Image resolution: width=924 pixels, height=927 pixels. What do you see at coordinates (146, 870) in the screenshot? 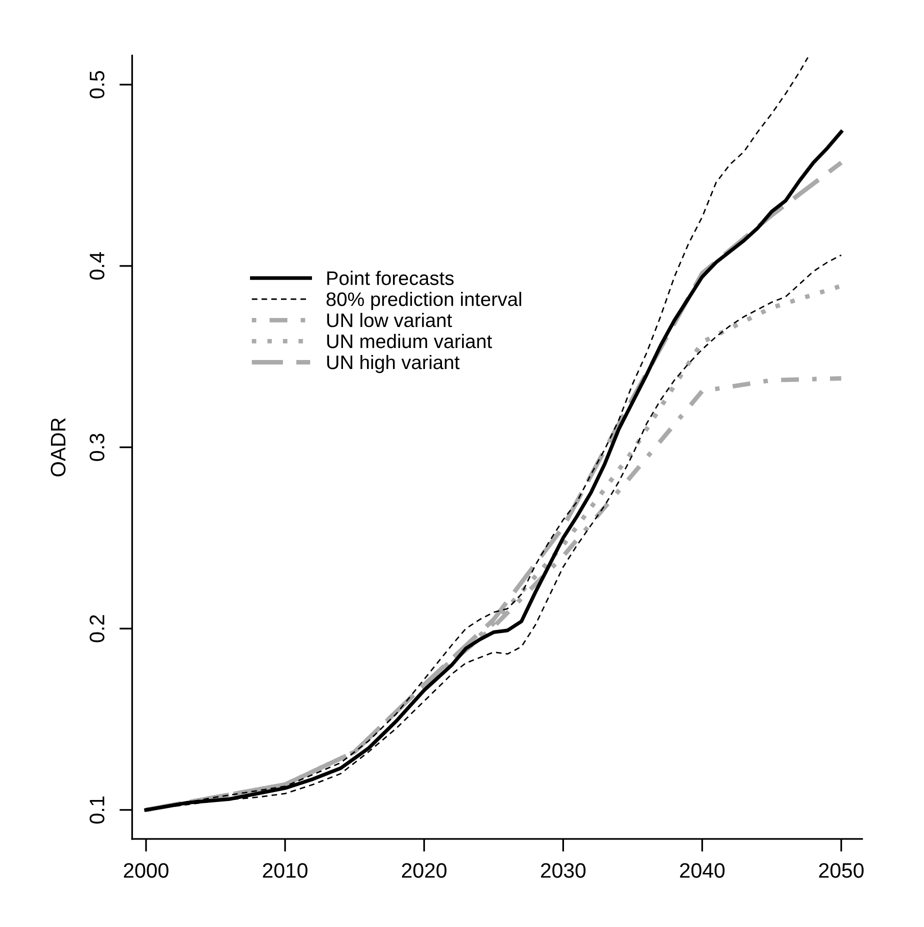
I see `x-tick-label: 2000` at bounding box center [146, 870].